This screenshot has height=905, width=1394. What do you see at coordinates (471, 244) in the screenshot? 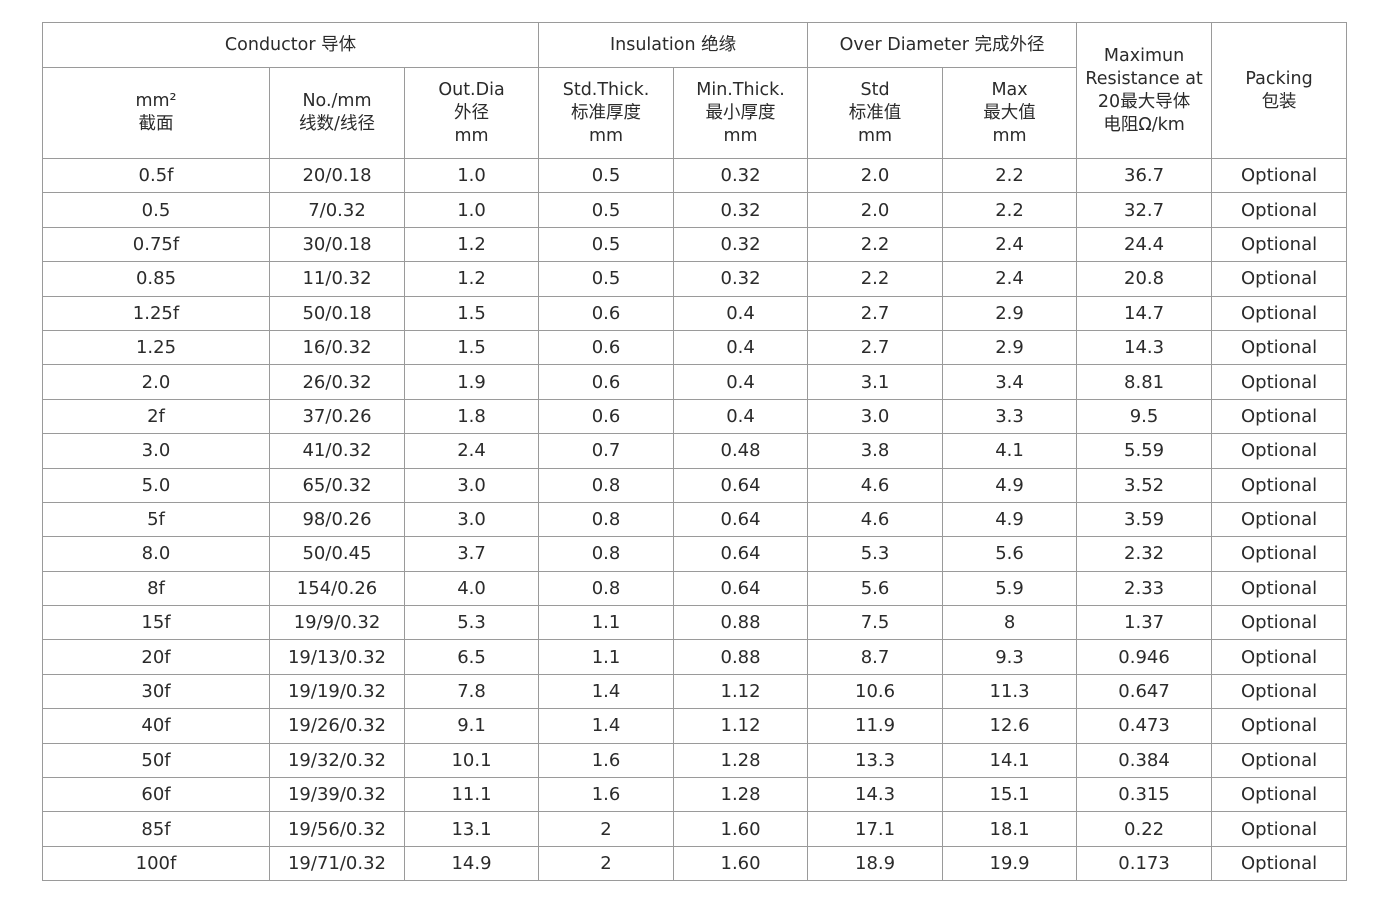
I see `table-cell: 1.2` at bounding box center [471, 244].